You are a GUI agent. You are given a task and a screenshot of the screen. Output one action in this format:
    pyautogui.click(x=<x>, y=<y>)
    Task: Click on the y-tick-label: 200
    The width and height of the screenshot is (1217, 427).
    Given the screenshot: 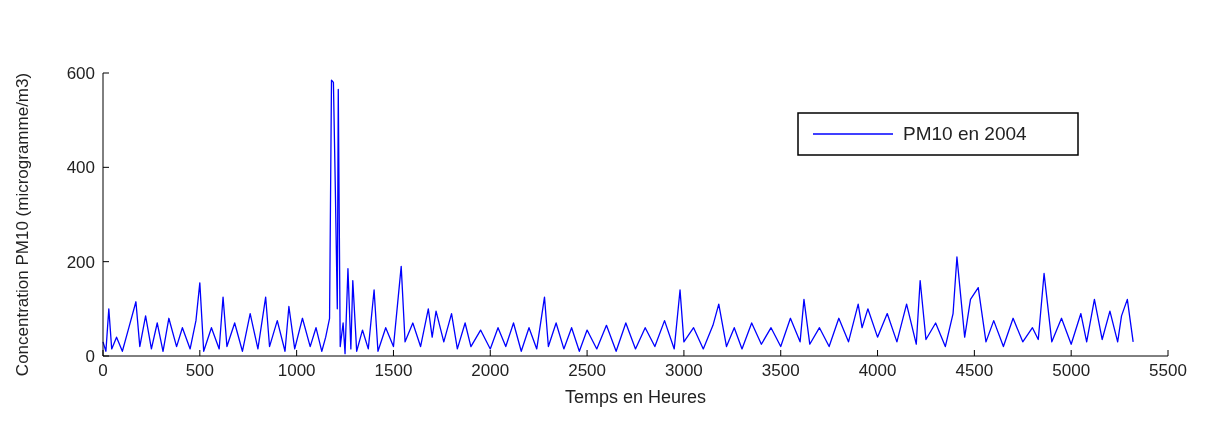 What is the action you would take?
    pyautogui.click(x=80, y=262)
    